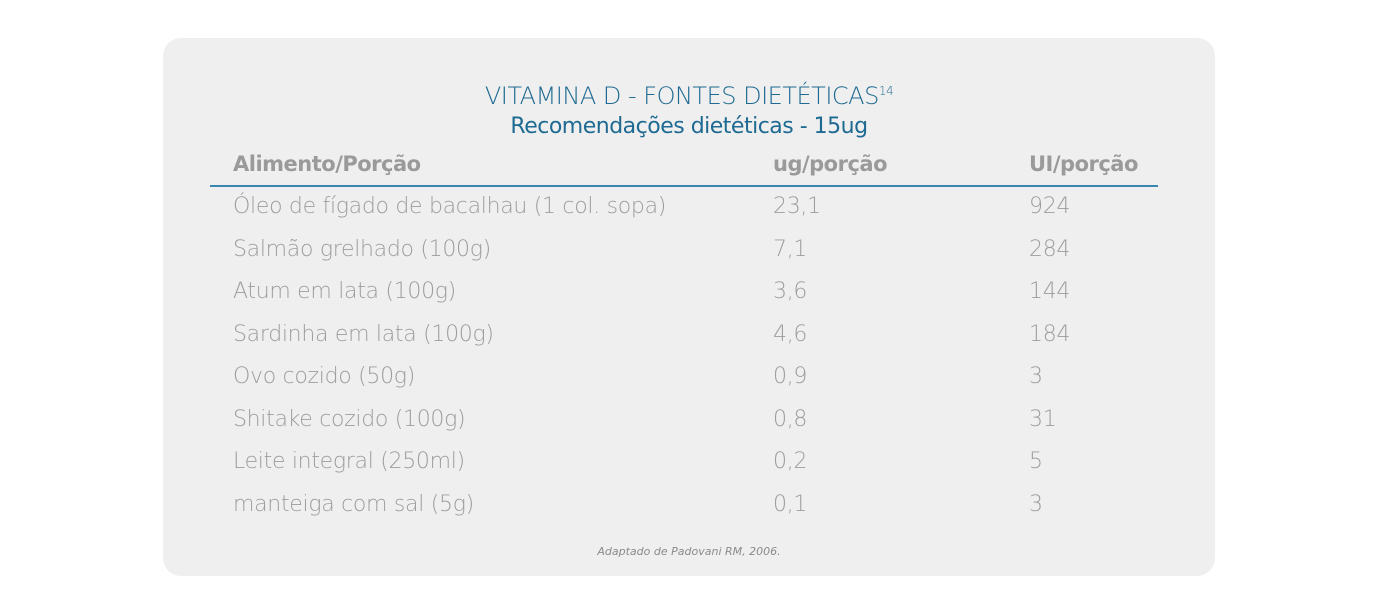 This screenshot has width=1381, height=606. Describe the element at coordinates (790, 334) in the screenshot. I see `ug-cell: 4,6` at that location.